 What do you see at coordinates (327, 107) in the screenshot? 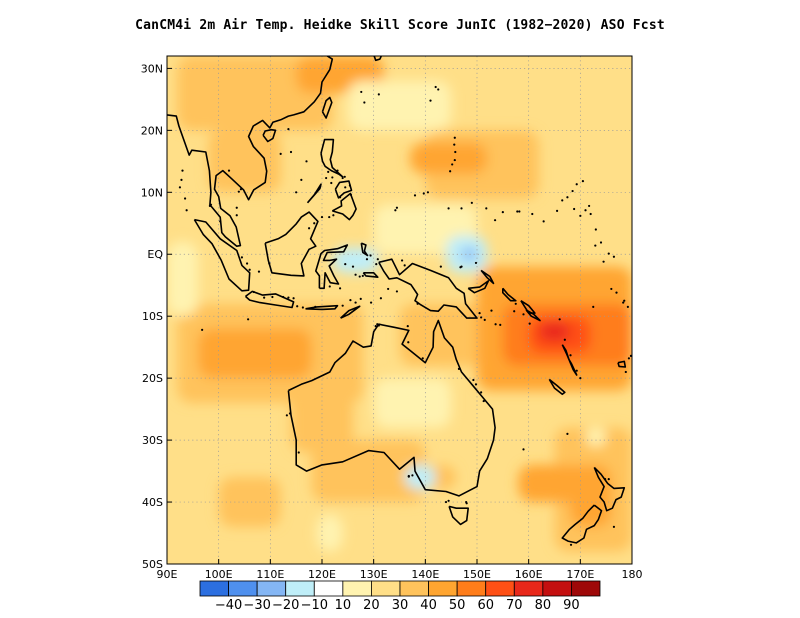
I see `coastline-taiwan` at bounding box center [327, 107].